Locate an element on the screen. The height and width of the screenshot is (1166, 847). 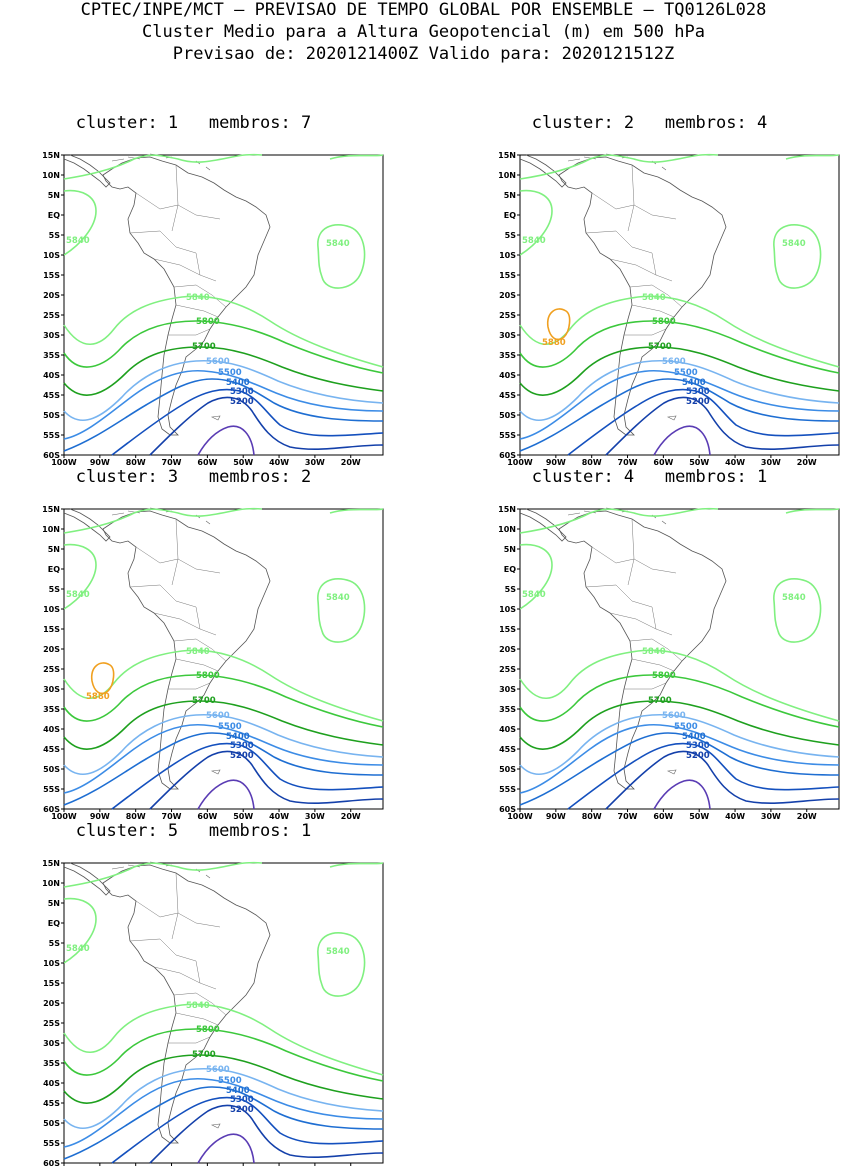
label-5700: 5700 is located at coordinates (660, 347).